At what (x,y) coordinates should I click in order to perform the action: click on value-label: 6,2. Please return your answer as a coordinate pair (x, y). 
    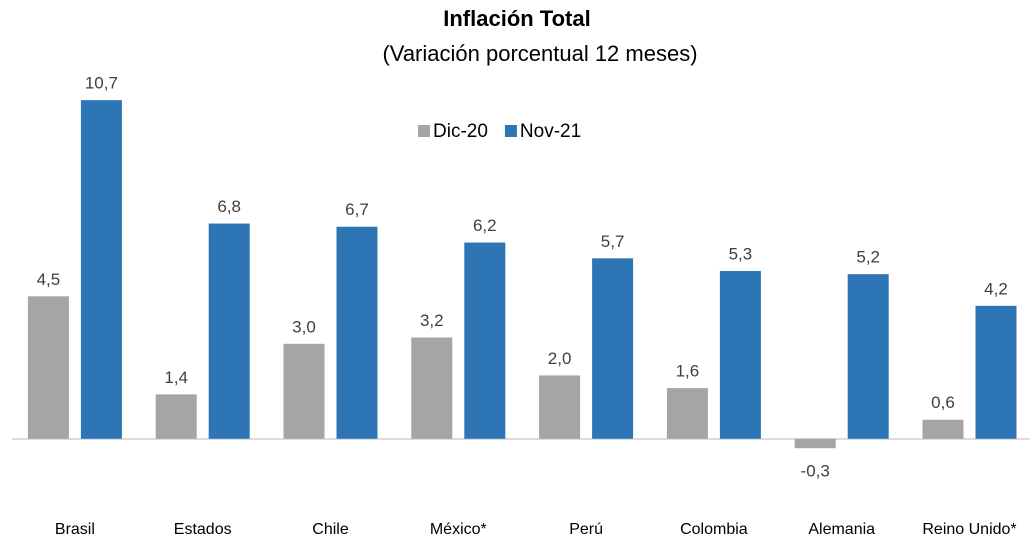
    Looking at the image, I should click on (485, 225).